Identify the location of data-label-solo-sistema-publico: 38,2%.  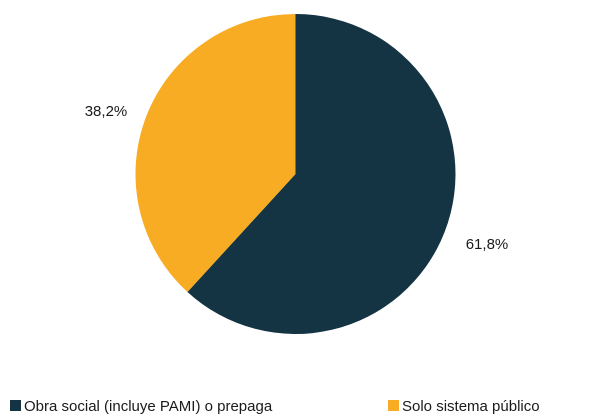
(106, 111).